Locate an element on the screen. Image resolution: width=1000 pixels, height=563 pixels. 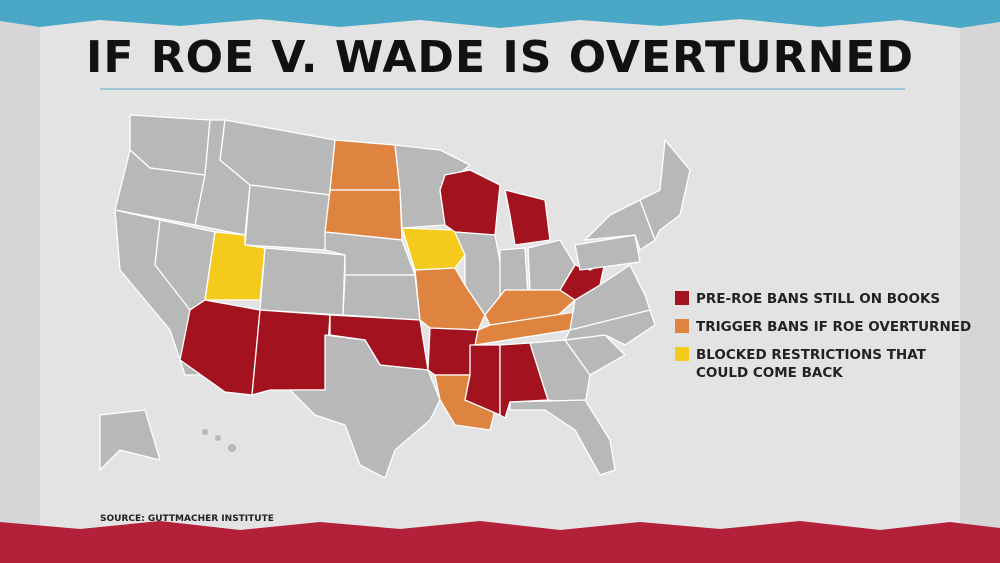
top-banner is located at coordinates (500, 14).